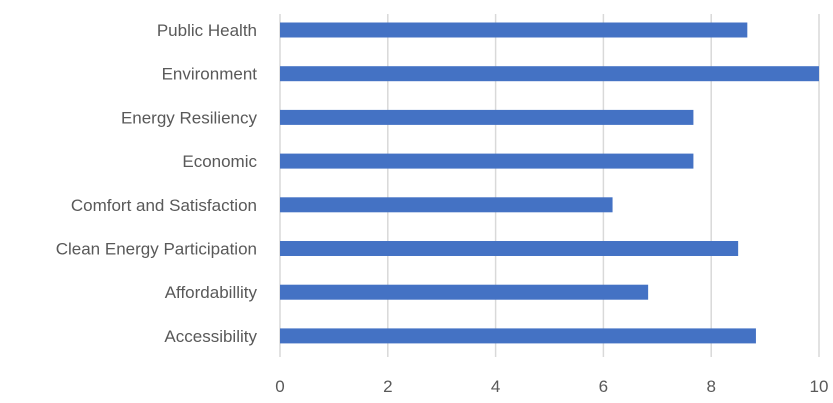 The height and width of the screenshot is (403, 833). What do you see at coordinates (210, 74) in the screenshot?
I see `category-label: Environment` at bounding box center [210, 74].